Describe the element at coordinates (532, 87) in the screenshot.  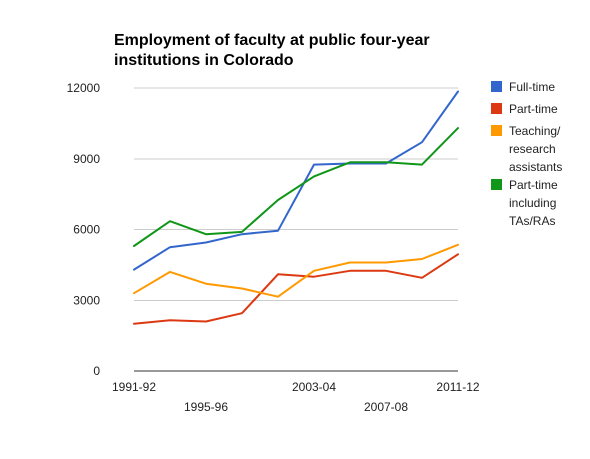
I see `legend-label: Full-time` at that location.